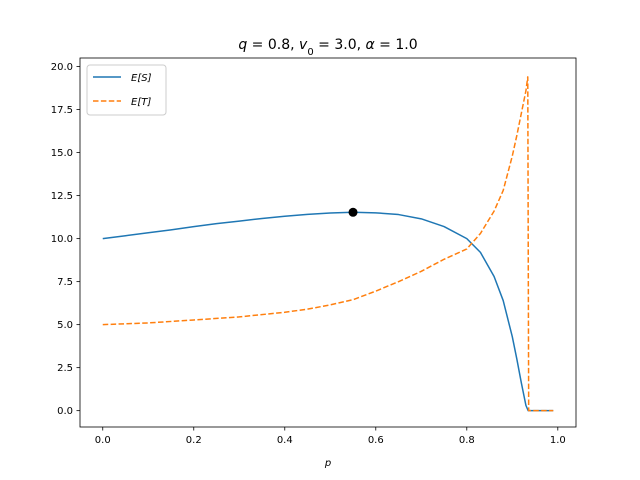 This screenshot has height=480, width=640. What do you see at coordinates (141, 78) in the screenshot?
I see `legend-label-es: E[S]` at bounding box center [141, 78].